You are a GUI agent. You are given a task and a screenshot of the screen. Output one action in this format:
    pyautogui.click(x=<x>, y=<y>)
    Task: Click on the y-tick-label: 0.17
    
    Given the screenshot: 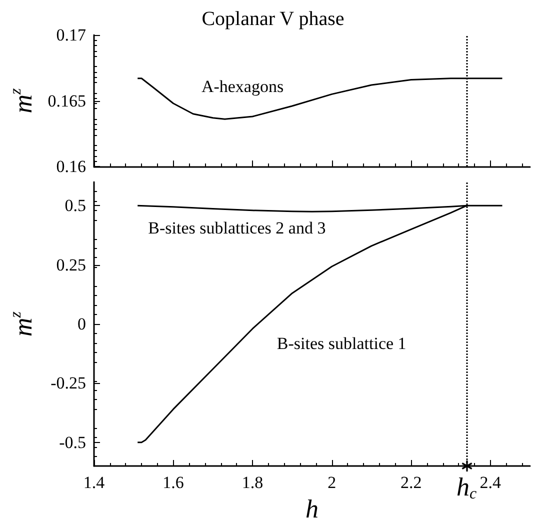 What is the action you would take?
    pyautogui.click(x=71, y=35)
    